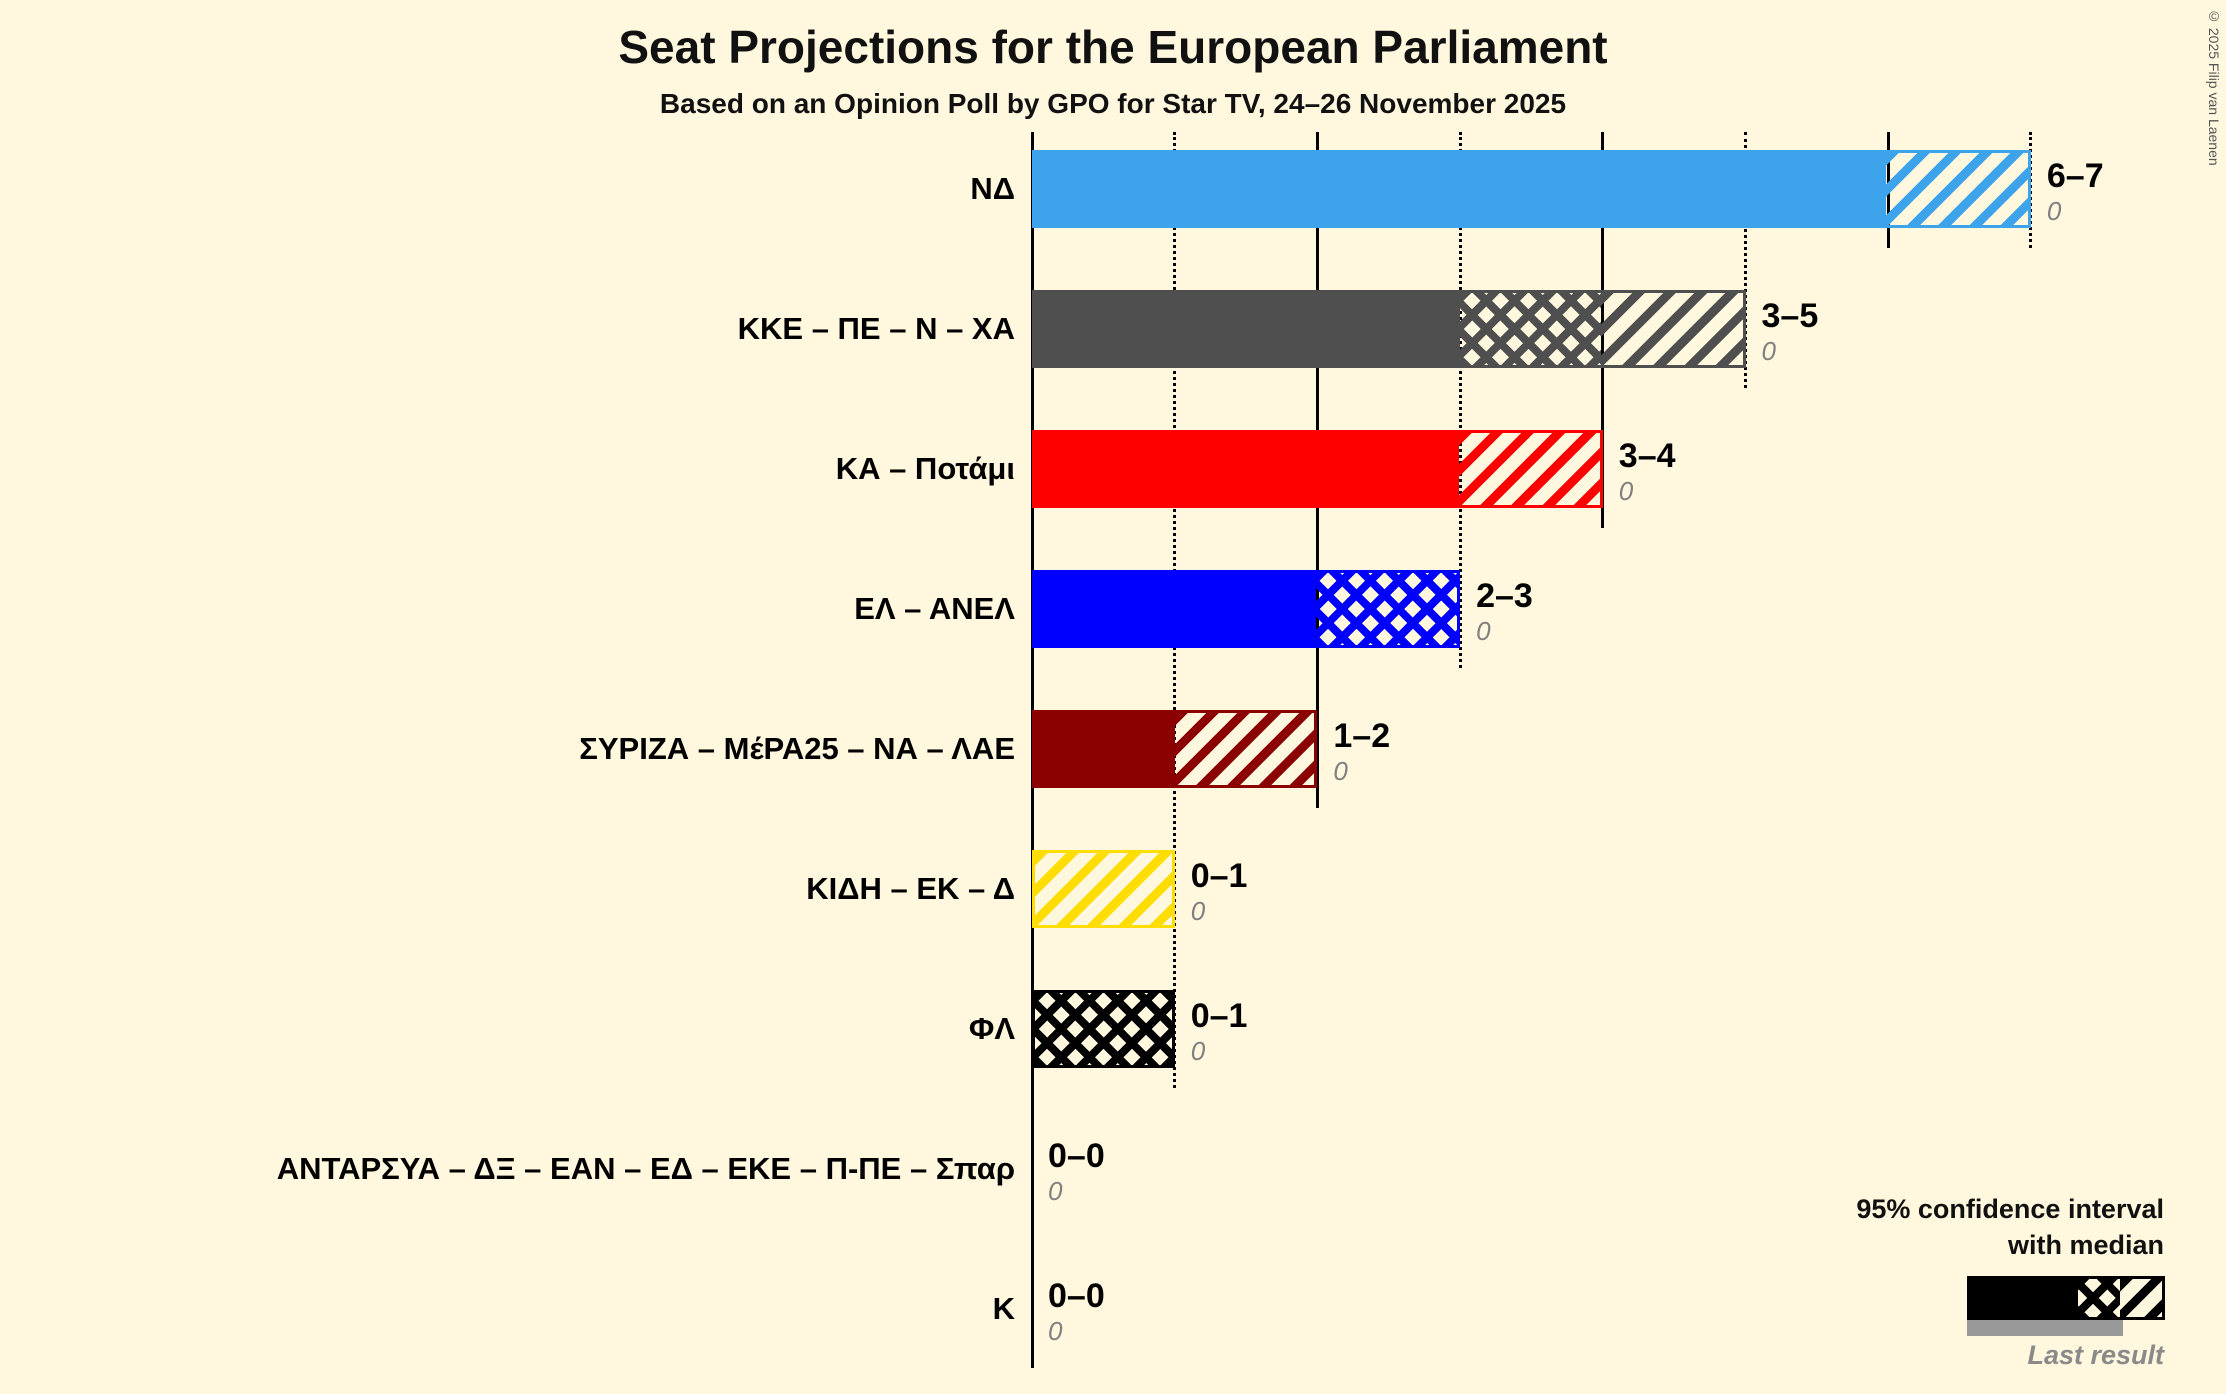 The height and width of the screenshot is (1394, 2226). I want to click on bar-value-labels: 2–3 0, so click(1504, 611).